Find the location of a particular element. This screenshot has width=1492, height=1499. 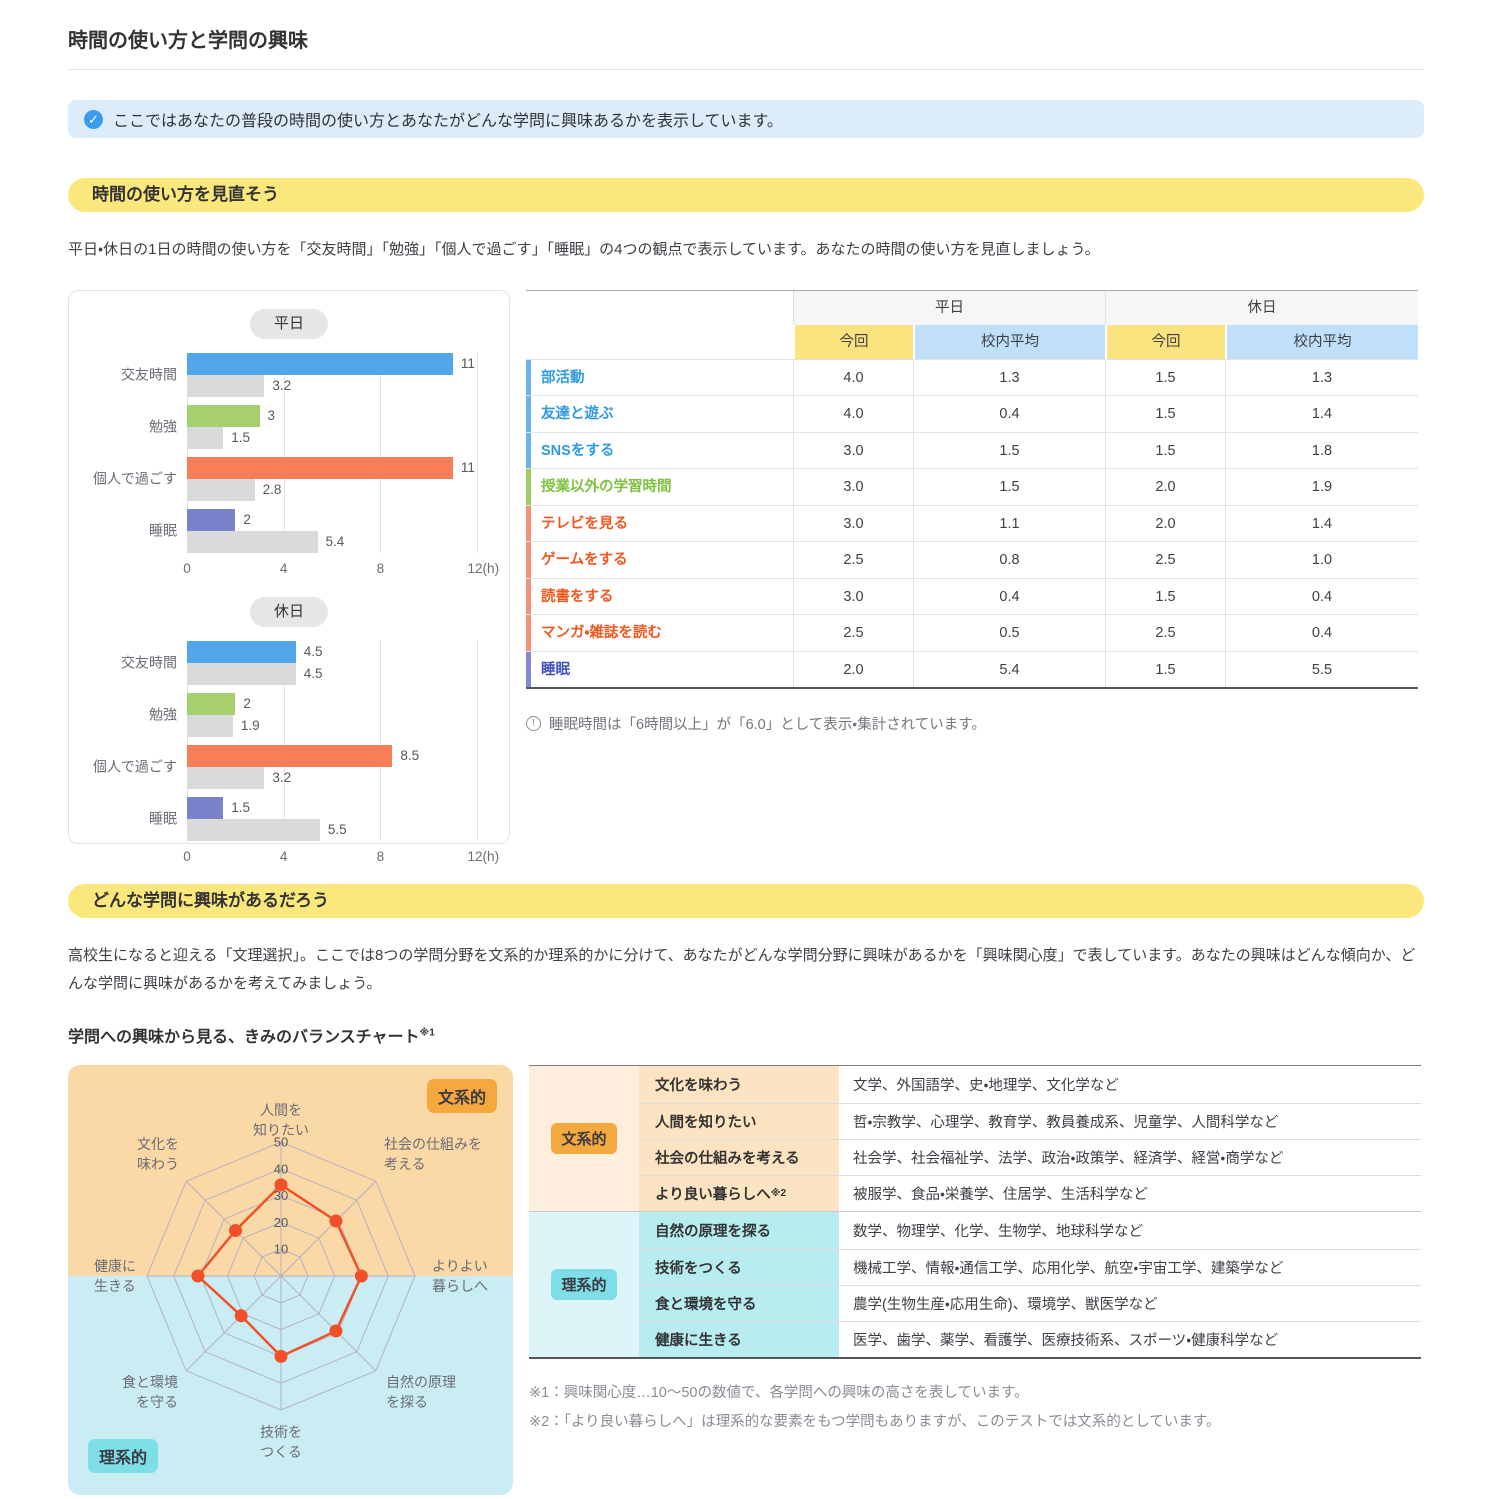

bar-row-個人で過ごす: 個人で過ごす 8.5 3.2 is located at coordinates (285, 766).